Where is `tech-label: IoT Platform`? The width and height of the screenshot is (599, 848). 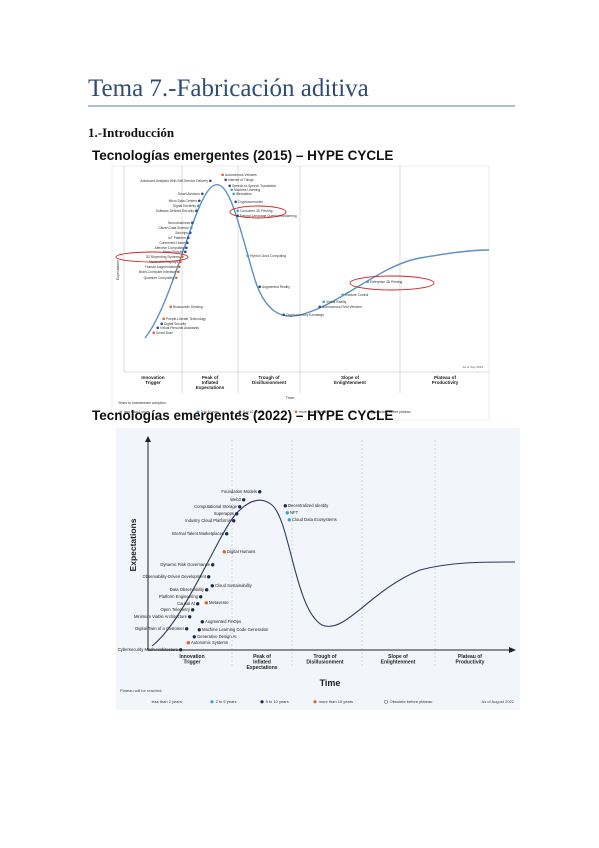
tech-label: IoT Platform is located at coordinates (177, 238).